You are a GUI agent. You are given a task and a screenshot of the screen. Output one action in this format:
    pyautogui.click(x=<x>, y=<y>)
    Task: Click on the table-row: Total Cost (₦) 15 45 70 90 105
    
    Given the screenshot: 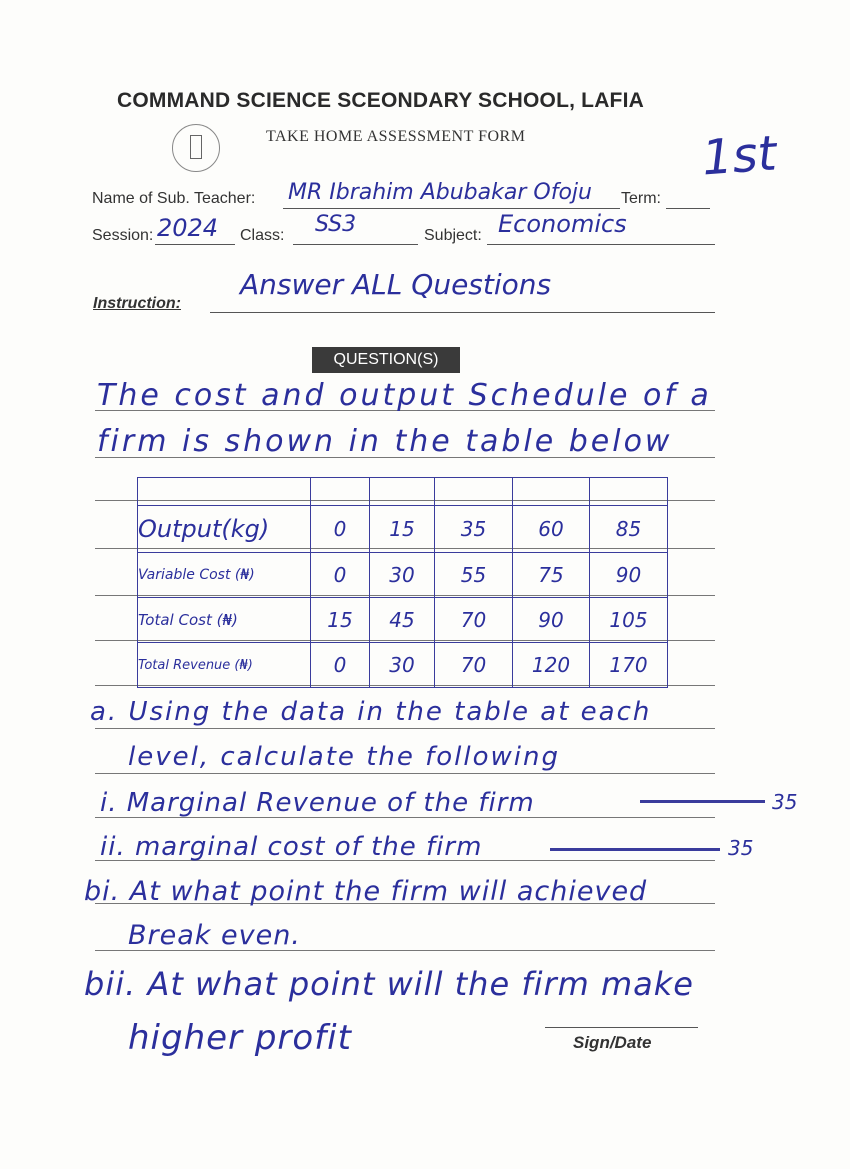 What is the action you would take?
    pyautogui.click(x=402, y=620)
    